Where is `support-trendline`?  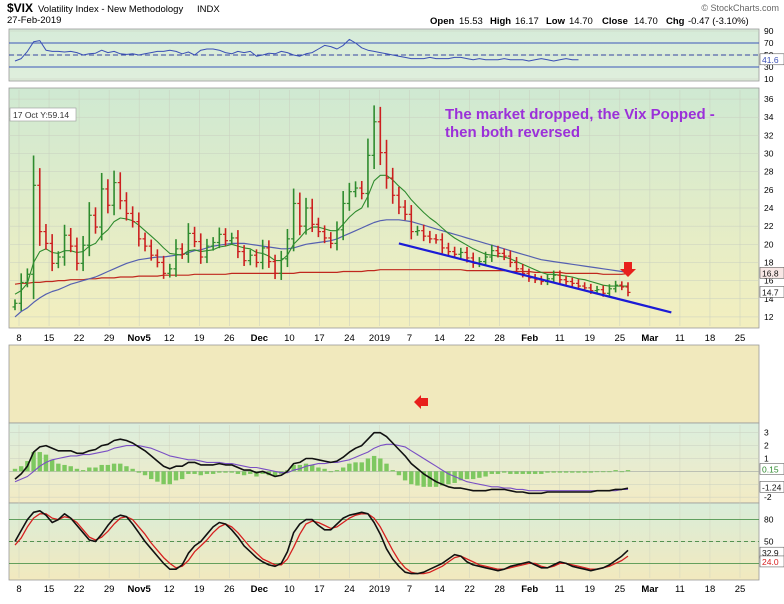
support-trendline is located at coordinates (535, 278).